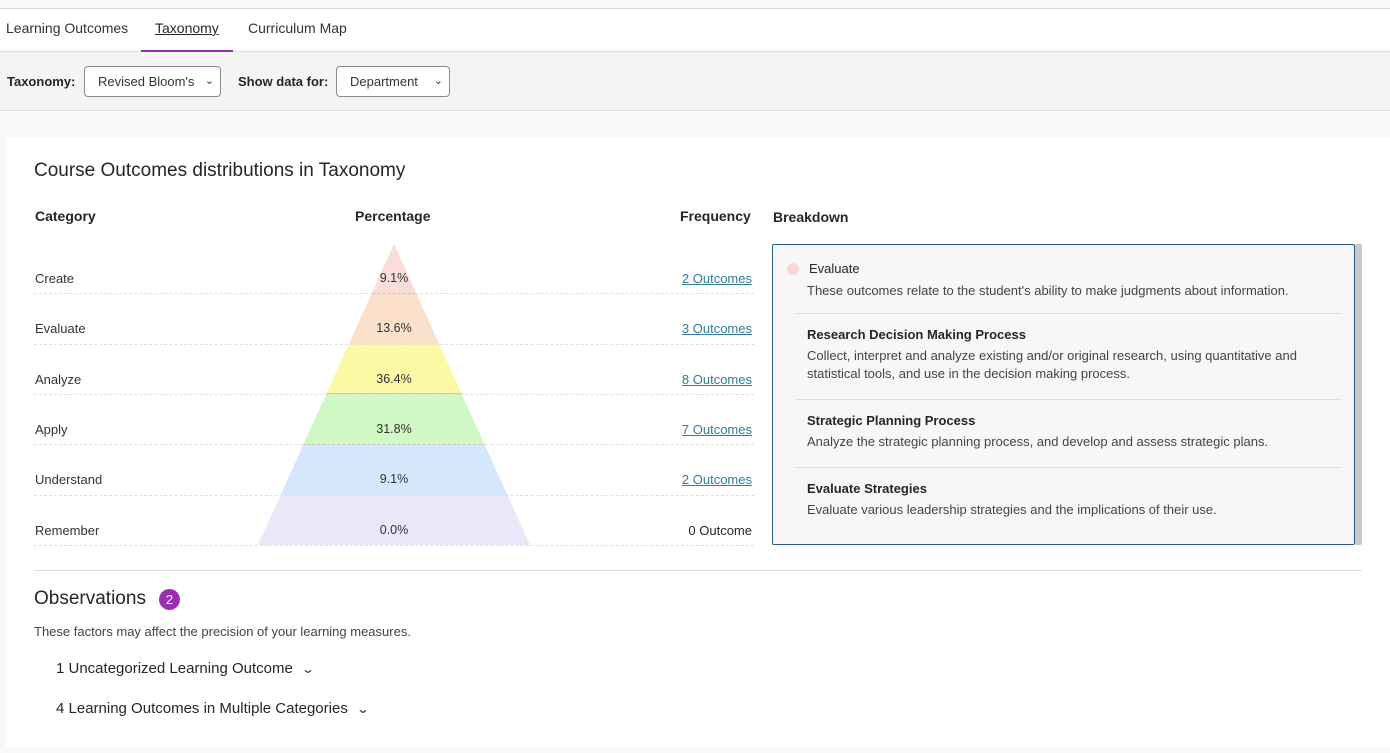  I want to click on frequency-link: 3 Outcomes, so click(716, 328).